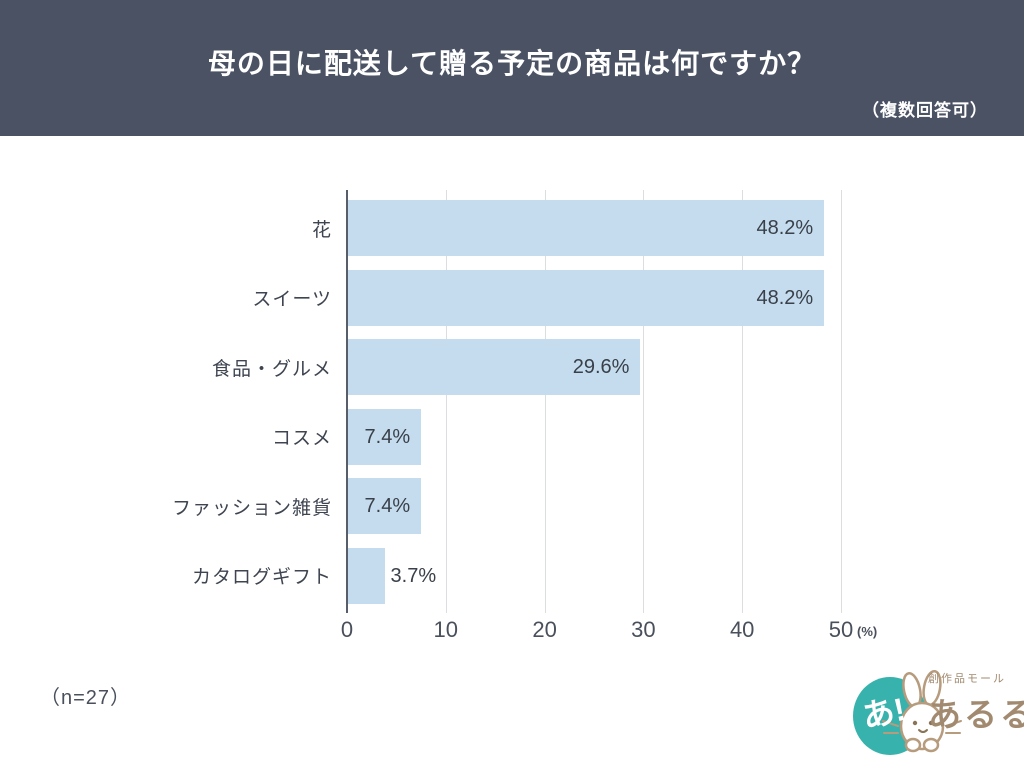 The height and width of the screenshot is (767, 1024). I want to click on x-tick-label: 30, so click(643, 629).